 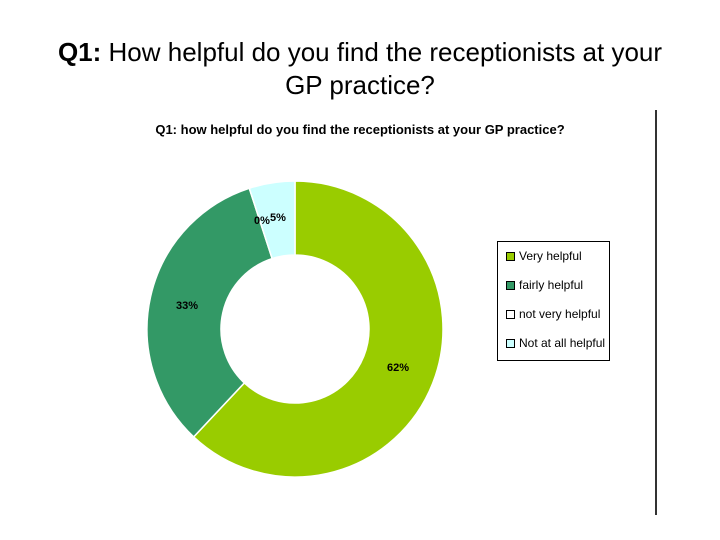 I want to click on legend-item-very-helpful: Very helpful, so click(x=544, y=256).